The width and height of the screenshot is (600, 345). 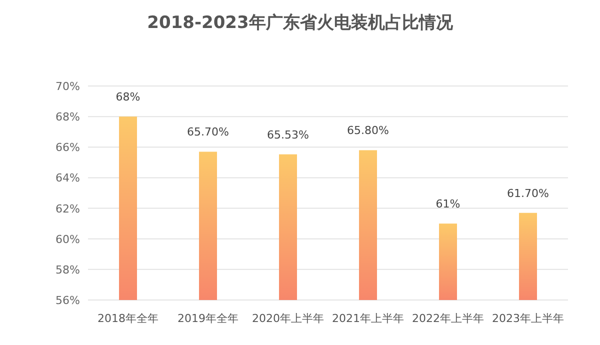 What do you see at coordinates (528, 193) in the screenshot?
I see `data-label: 61.70%` at bounding box center [528, 193].